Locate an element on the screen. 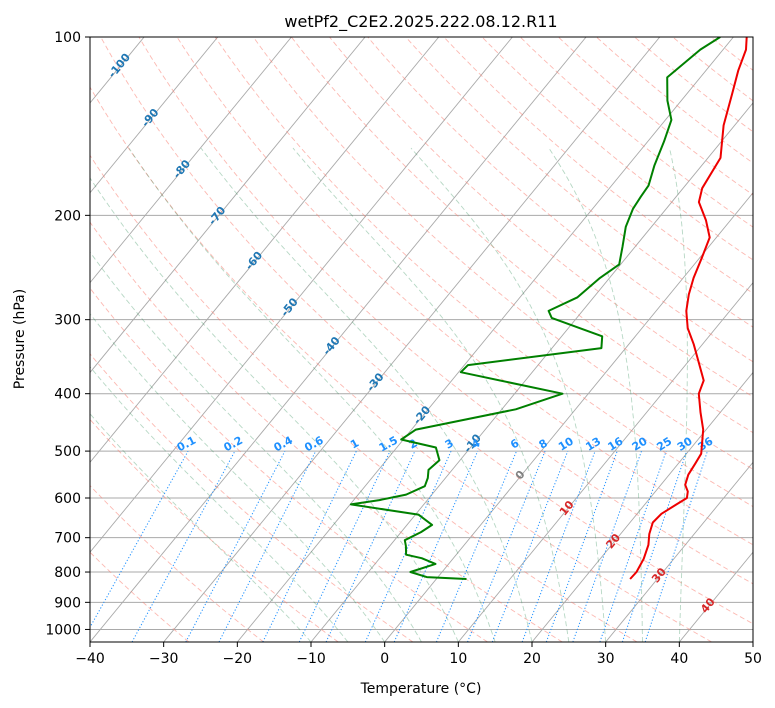 Image resolution: width=775 pixels, height=708 pixels. x-tick-label: −40 is located at coordinates (90, 659).